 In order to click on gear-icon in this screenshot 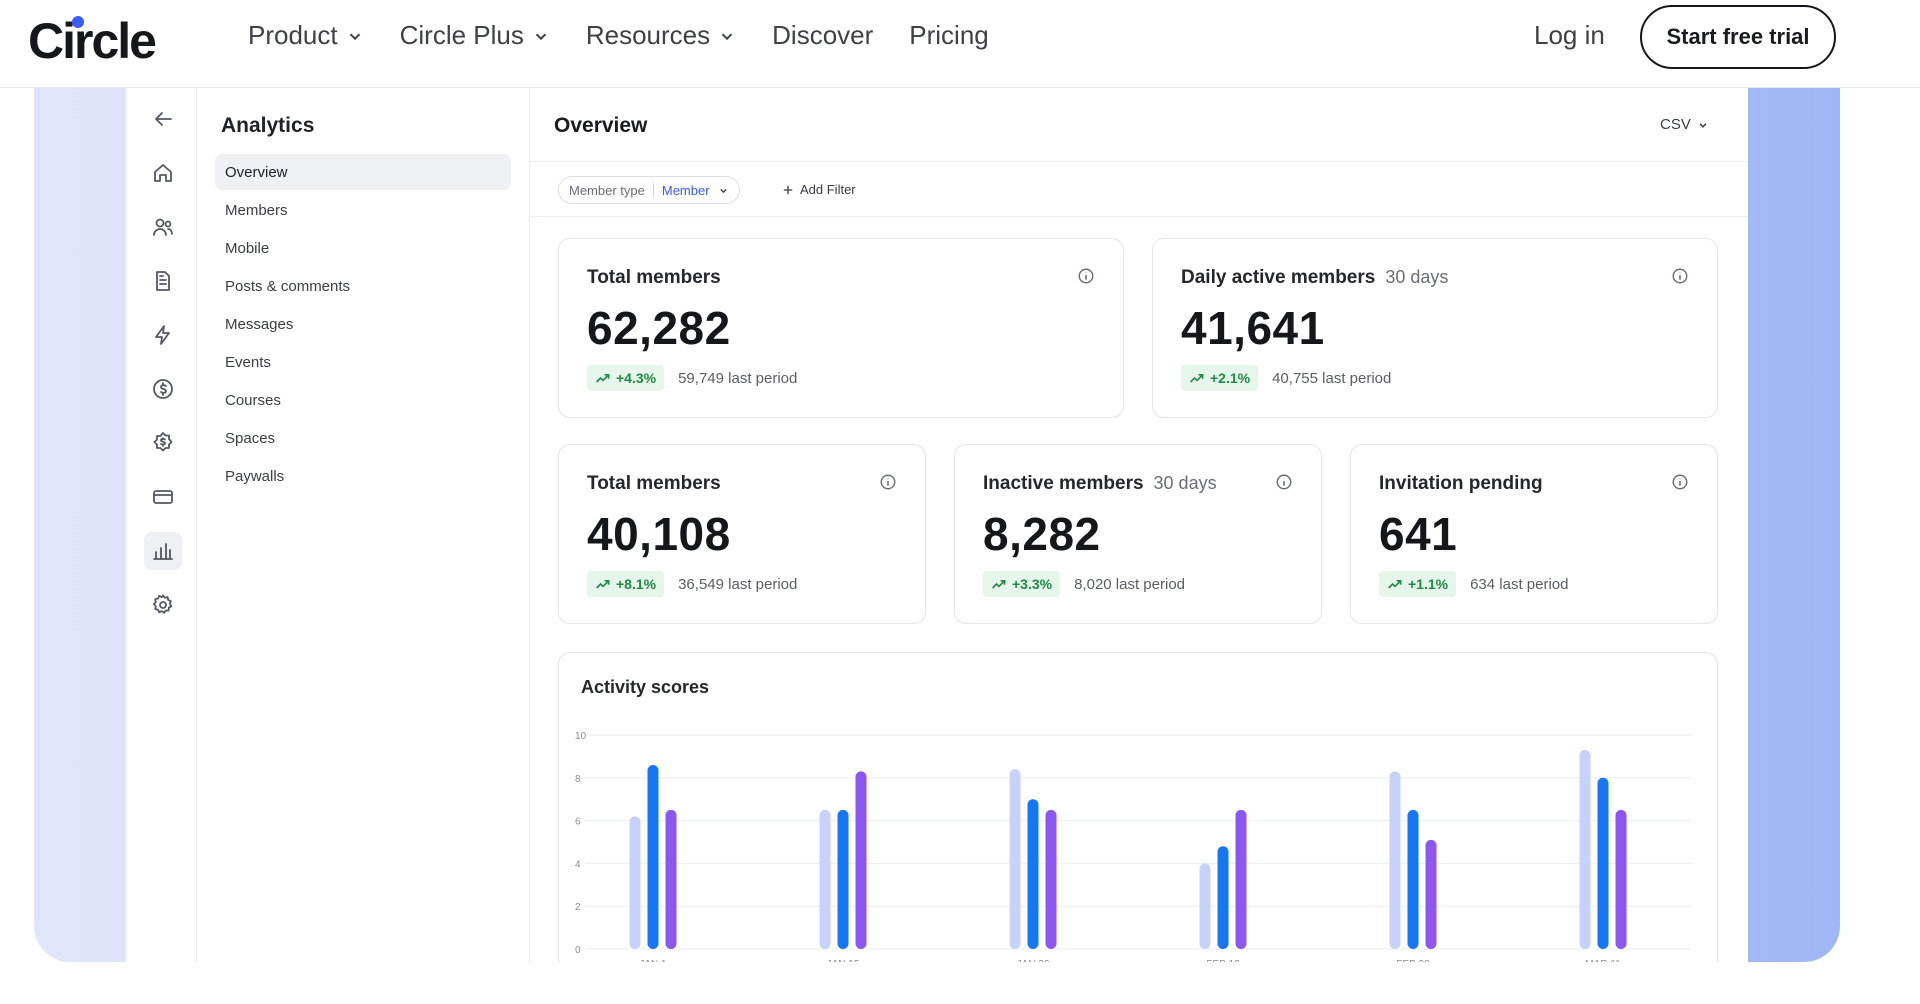, I will do `click(163, 605)`.